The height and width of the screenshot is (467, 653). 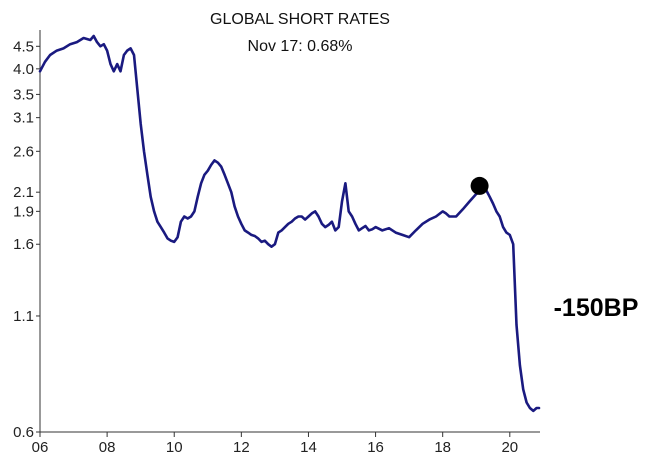 I want to click on chart-title: GLOBAL SHORT RATES, so click(x=300, y=19).